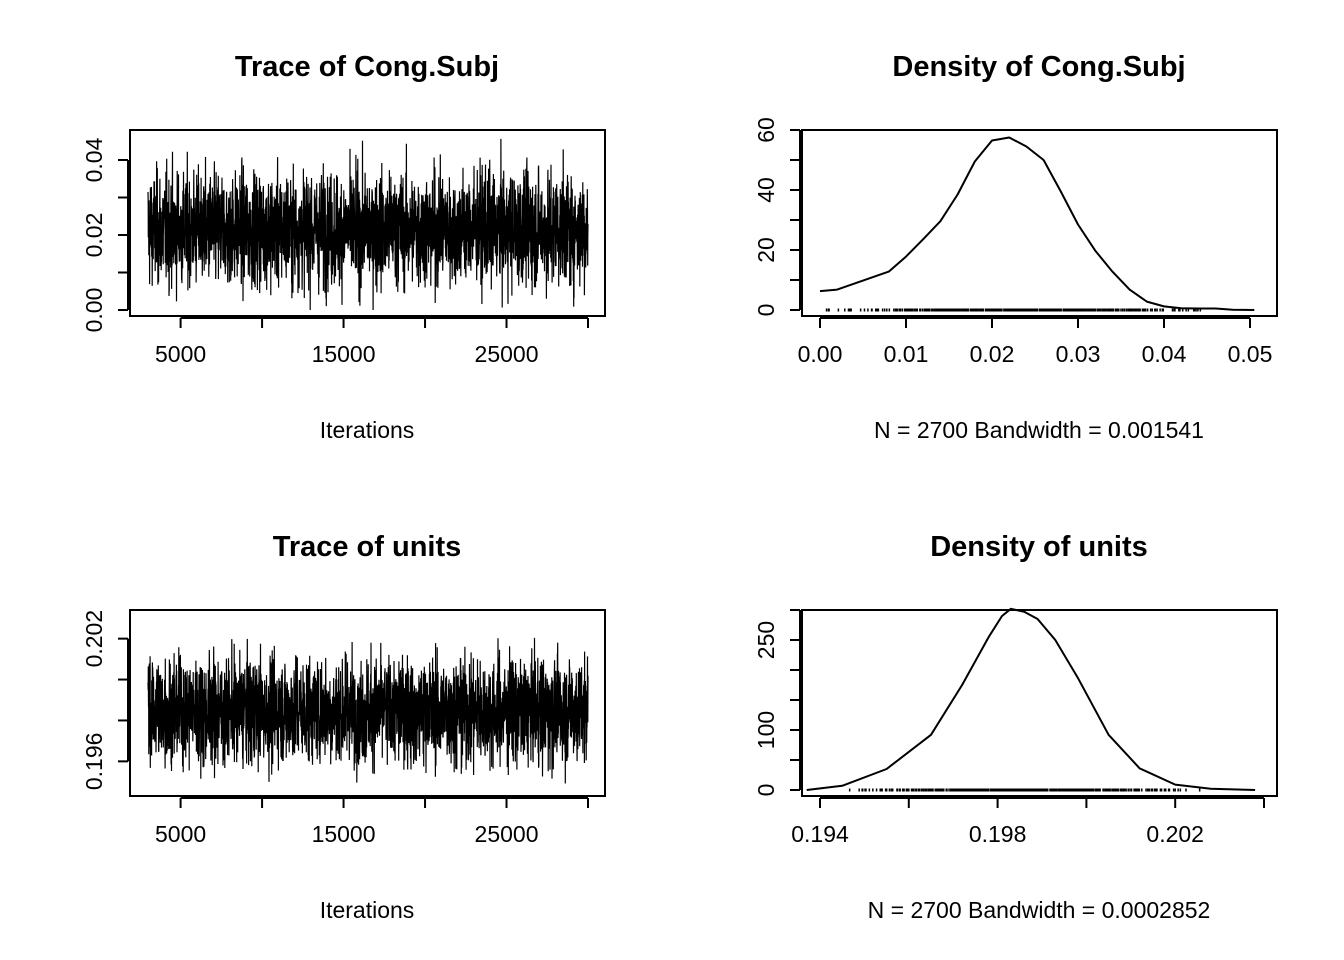 This screenshot has height=960, width=1344. Describe the element at coordinates (1164, 354) in the screenshot. I see `x-tick-label: 0.04` at that location.